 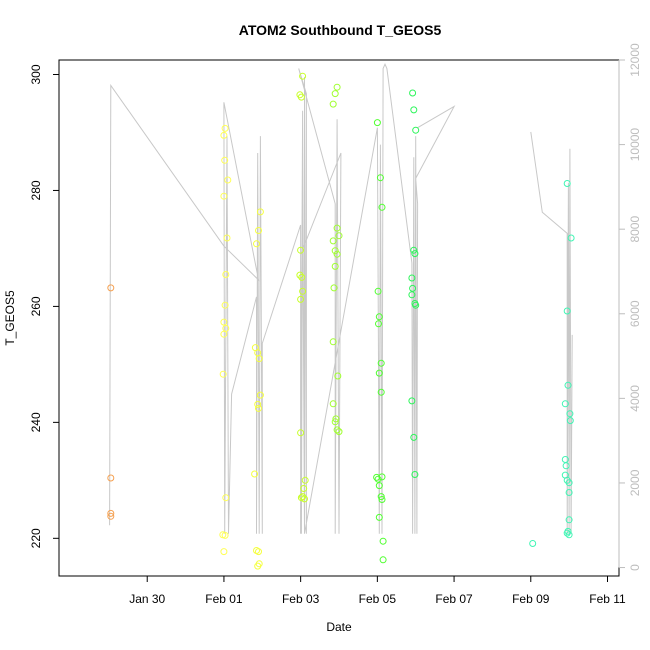 What do you see at coordinates (36, 538) in the screenshot?
I see `y-tick-label: 220` at bounding box center [36, 538].